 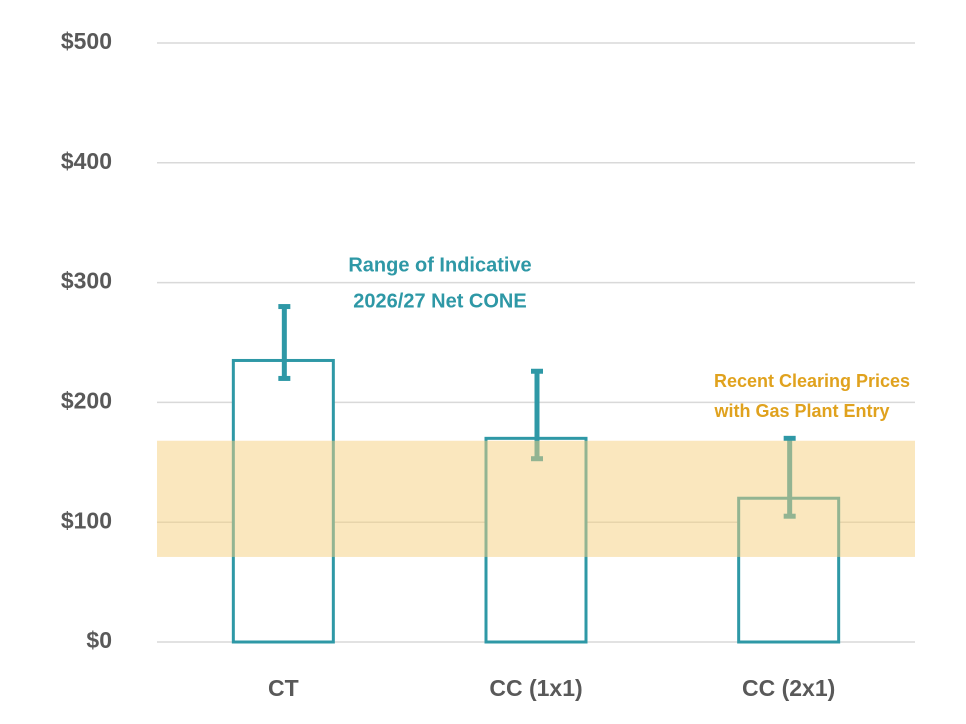 What do you see at coordinates (439, 301) in the screenshot?
I see `annotation: 2026/27 Net CONE` at bounding box center [439, 301].